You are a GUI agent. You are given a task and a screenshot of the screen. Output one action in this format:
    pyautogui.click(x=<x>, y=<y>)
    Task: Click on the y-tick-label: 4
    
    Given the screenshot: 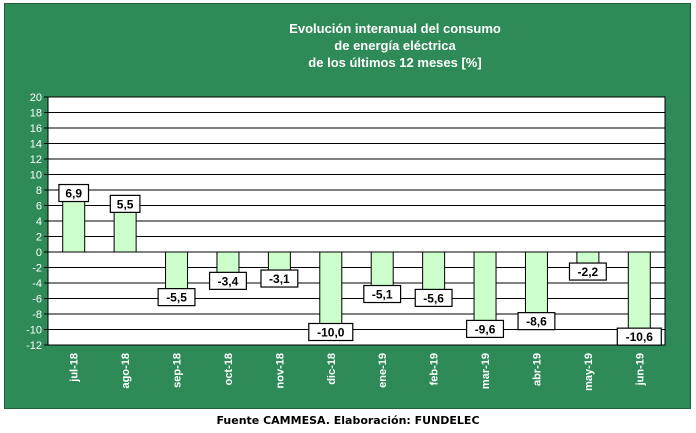 What is the action you would take?
    pyautogui.click(x=39, y=222)
    